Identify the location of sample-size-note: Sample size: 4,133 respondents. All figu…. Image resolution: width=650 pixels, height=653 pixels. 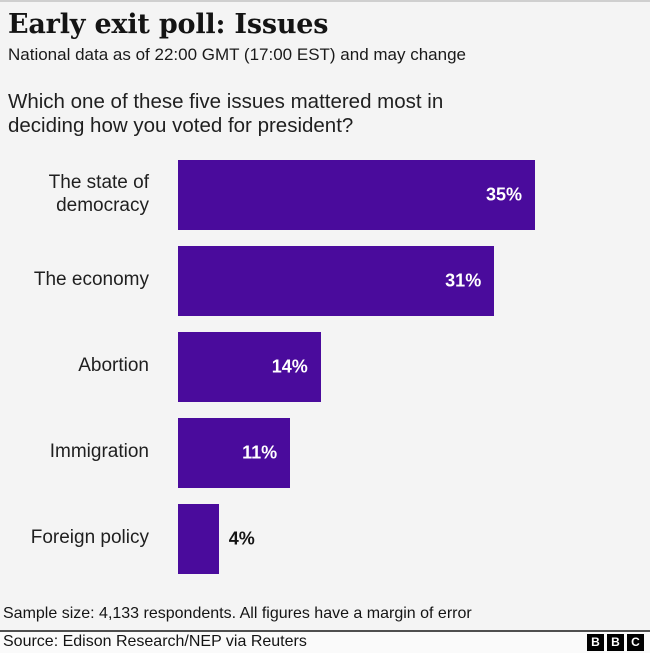
(237, 613).